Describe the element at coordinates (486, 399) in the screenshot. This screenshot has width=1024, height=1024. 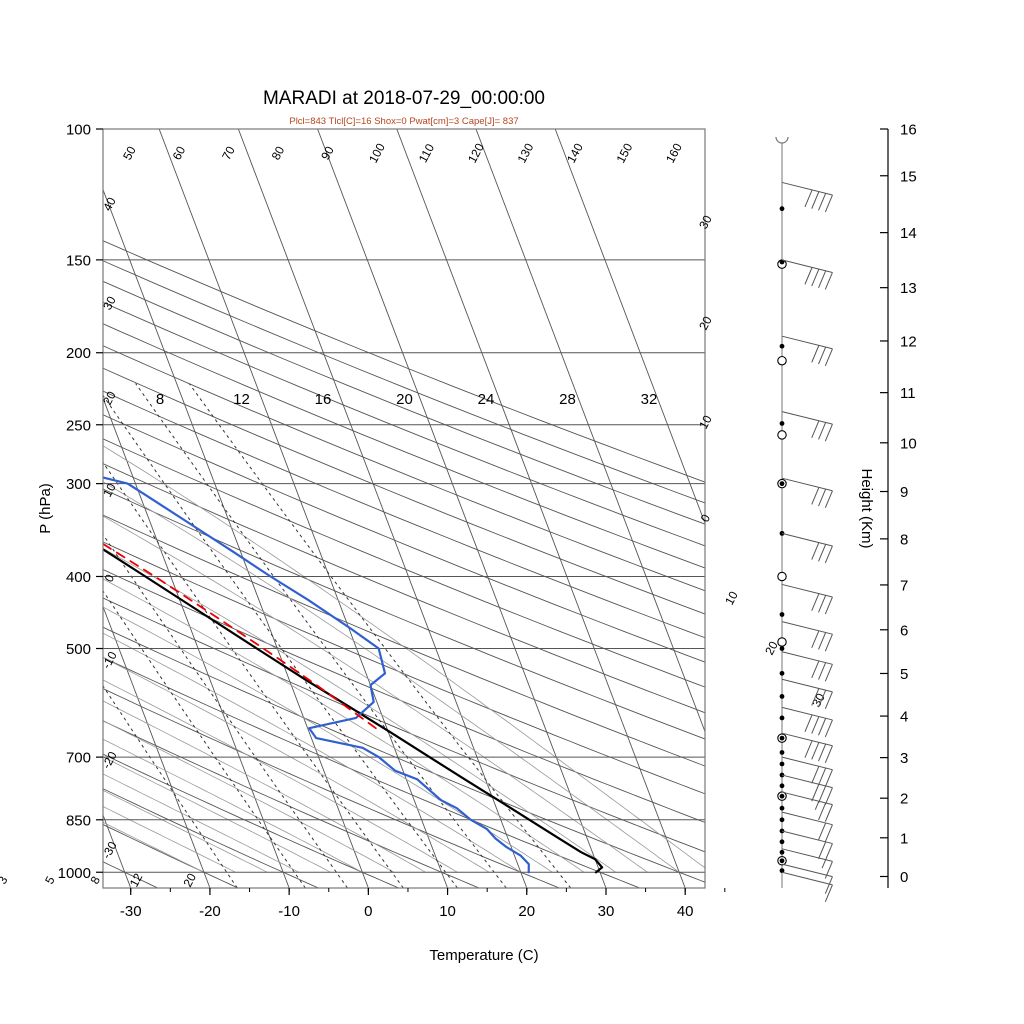
I see `isotherm-mid-label: 24` at that location.